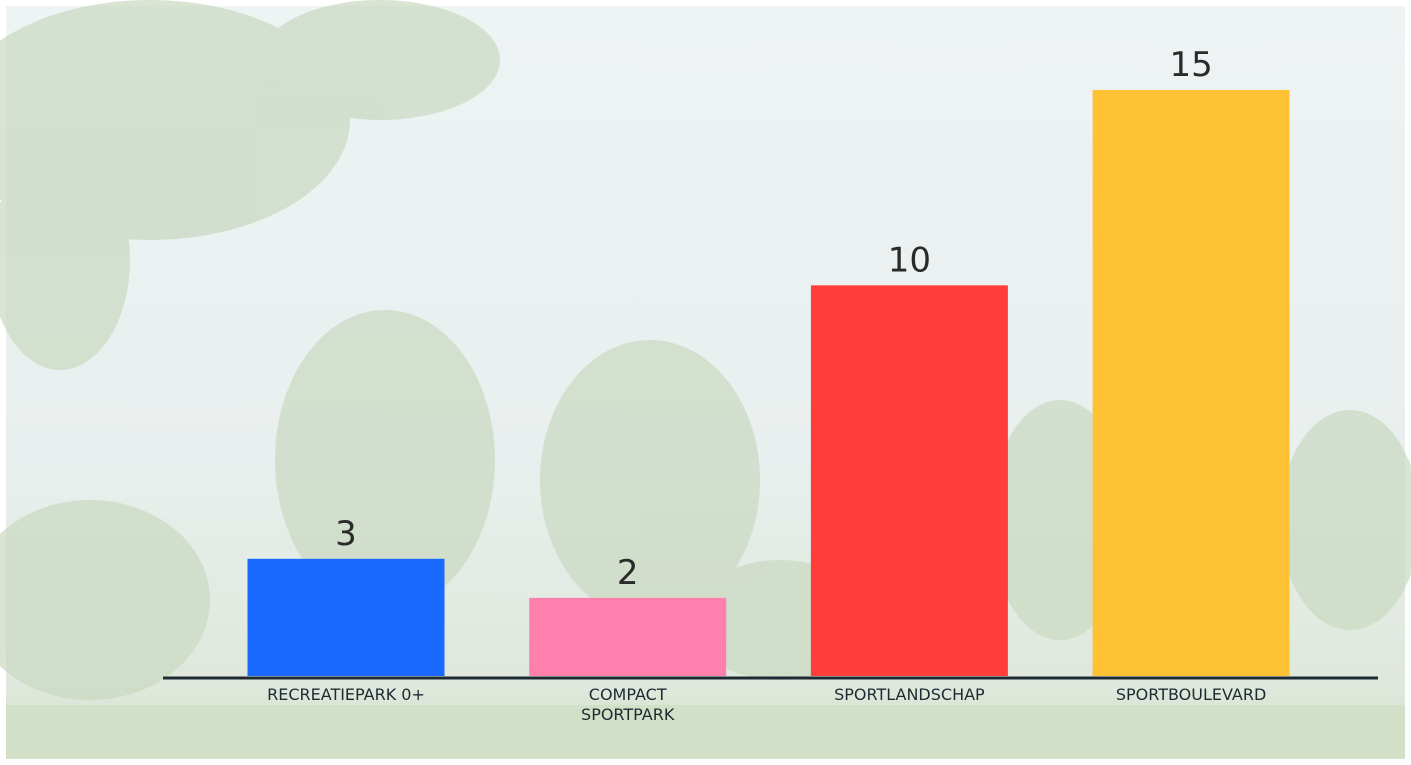 This screenshot has width=1411, height=765. I want to click on x-tick-label: RECREATIEPARK 0+, so click(346, 694).